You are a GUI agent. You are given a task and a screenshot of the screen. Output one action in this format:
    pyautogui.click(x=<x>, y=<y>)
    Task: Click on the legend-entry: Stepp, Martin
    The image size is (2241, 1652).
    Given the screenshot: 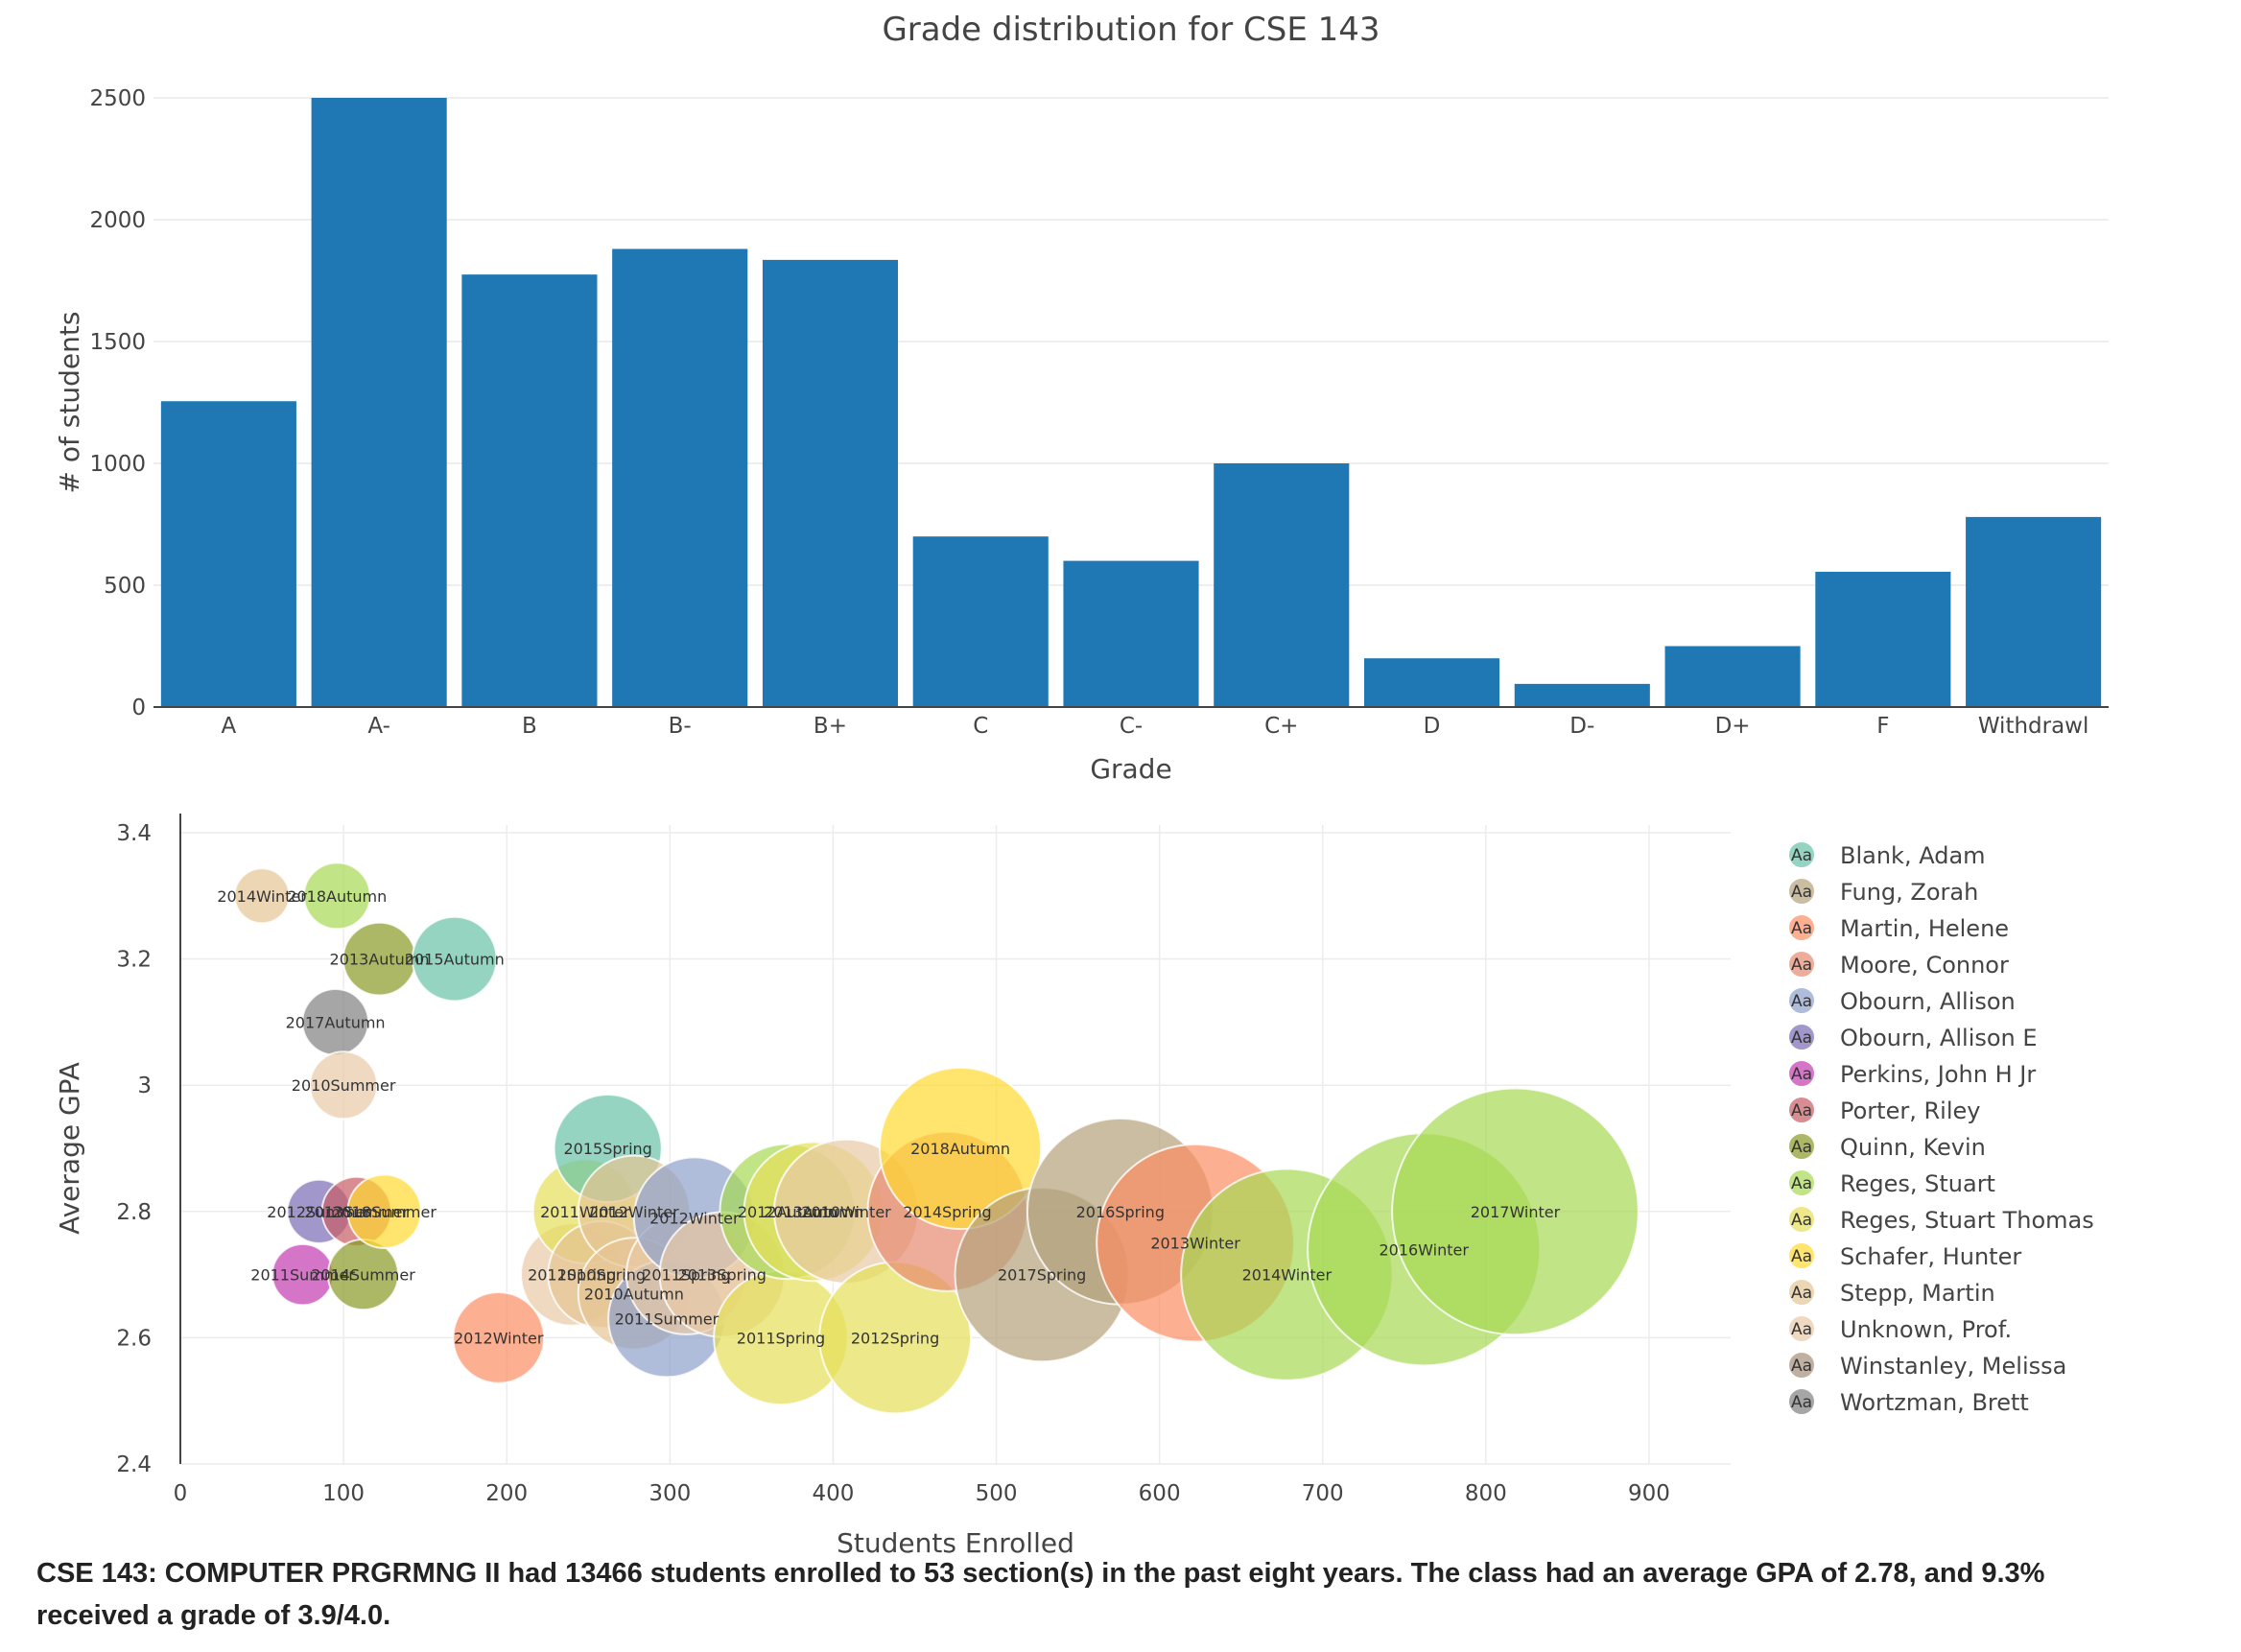 What is the action you would take?
    pyautogui.click(x=1917, y=1294)
    